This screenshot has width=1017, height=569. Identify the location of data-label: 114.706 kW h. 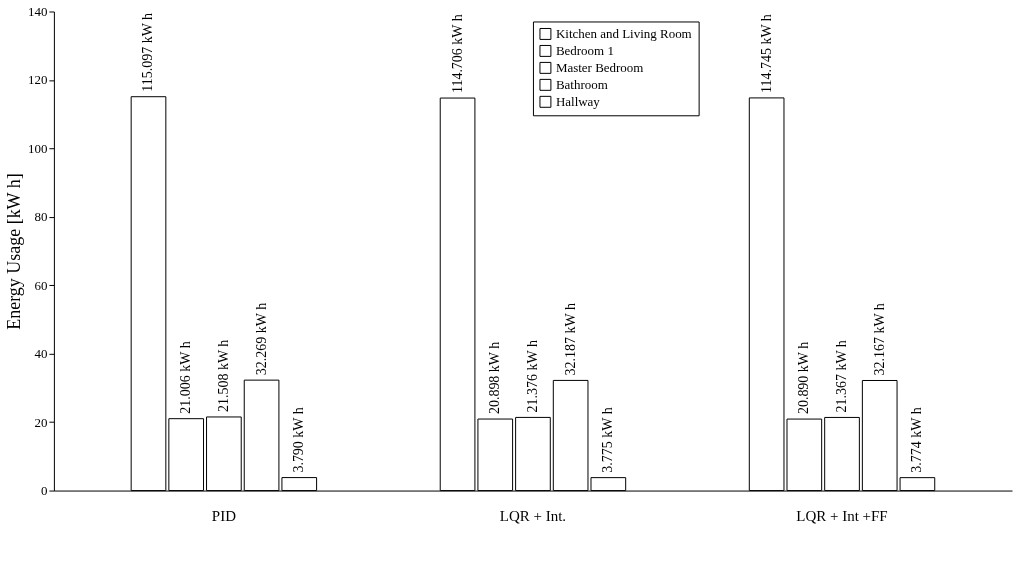
(457, 54).